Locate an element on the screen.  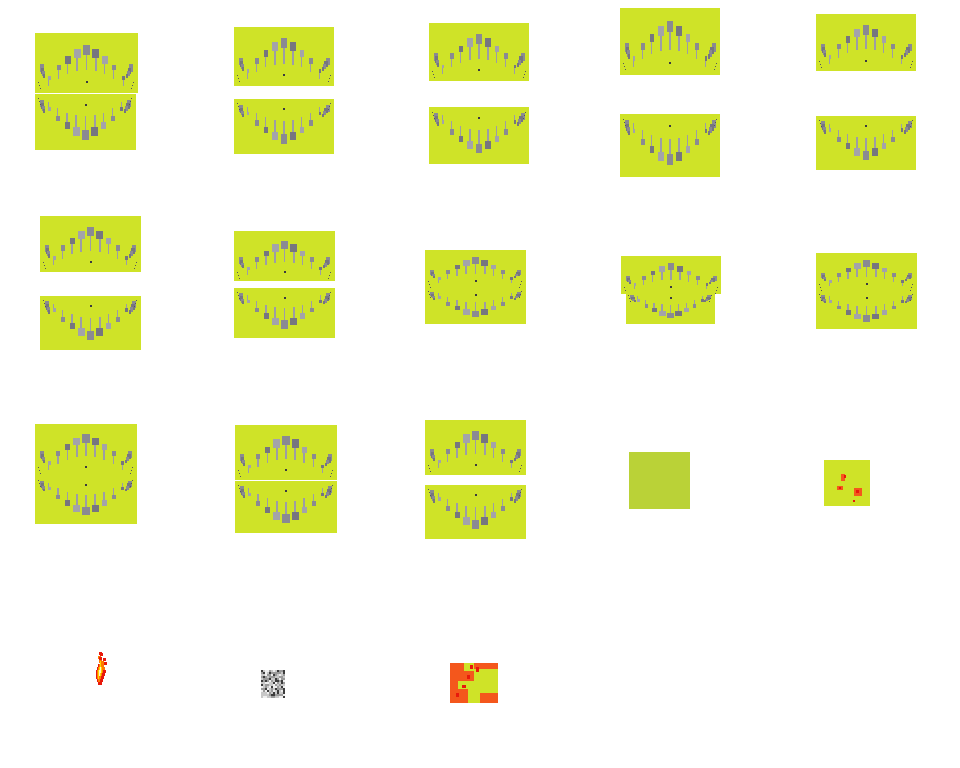
frame-r3c2-upper is located at coordinates (286, 452).